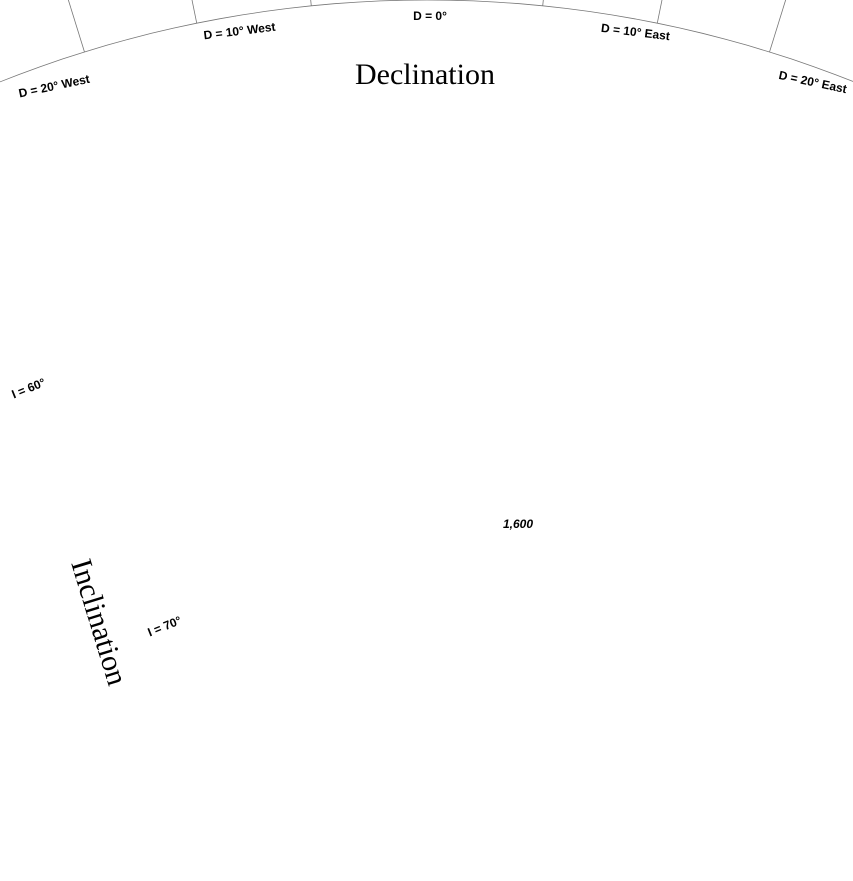  I want to click on x-tick-label: D = 20° East, so click(813, 82).